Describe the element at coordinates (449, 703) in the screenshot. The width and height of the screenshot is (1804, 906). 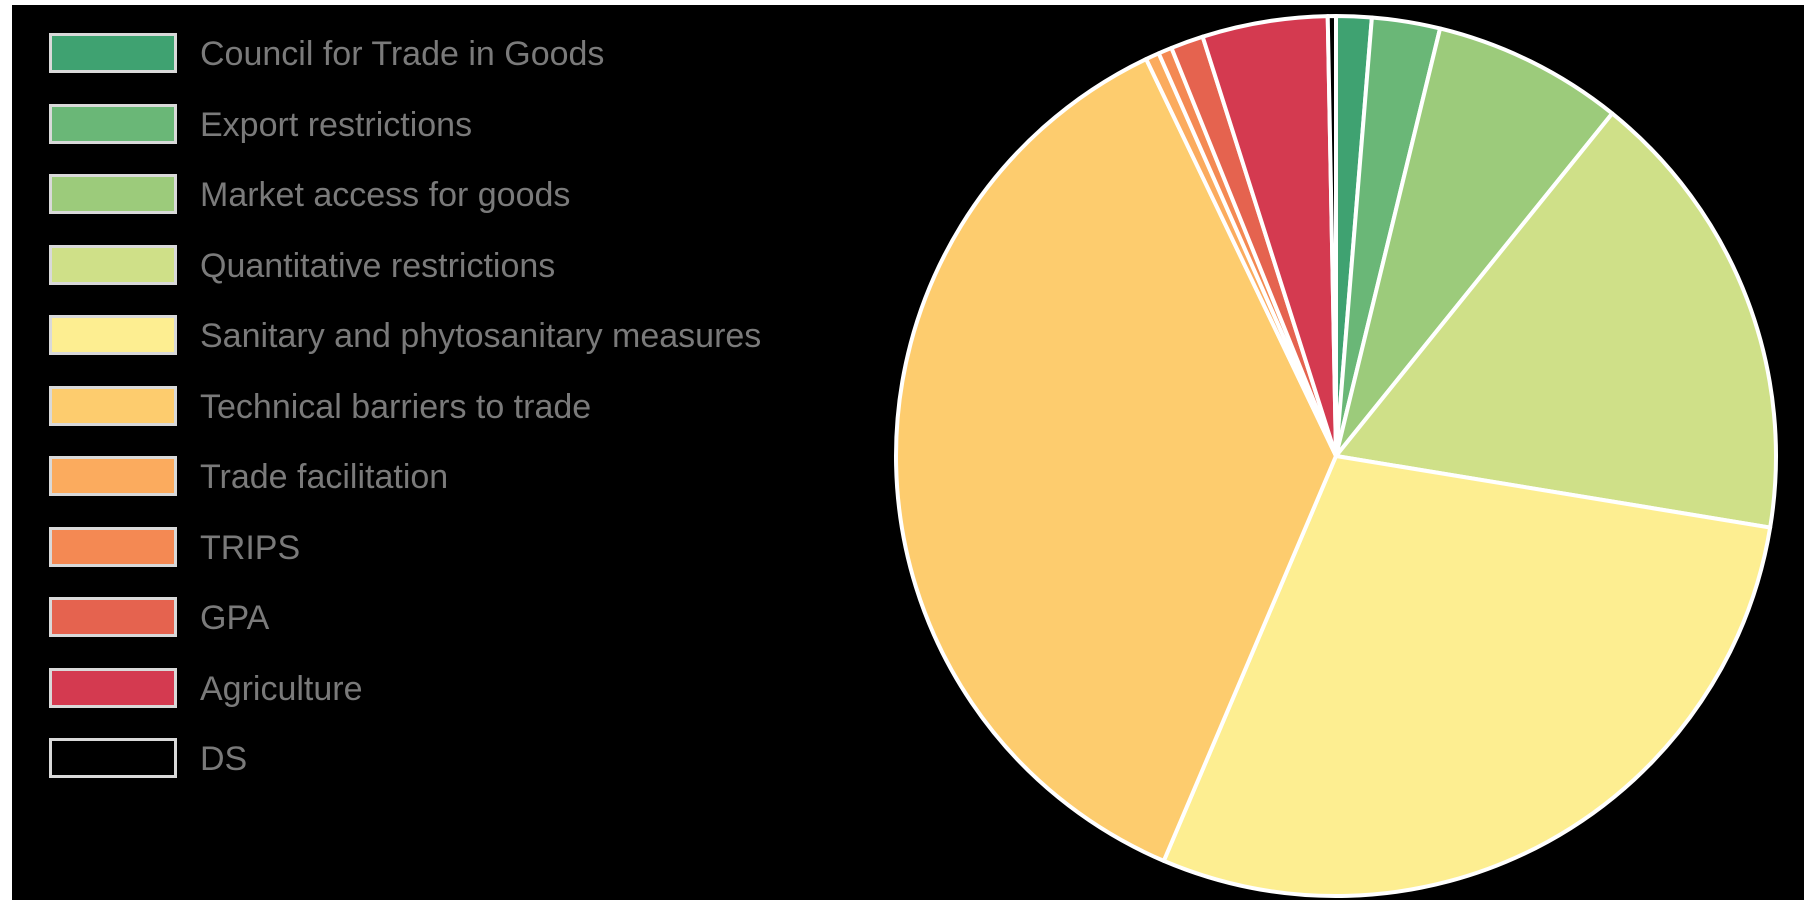
I see `legend-item: Agriculture` at that location.